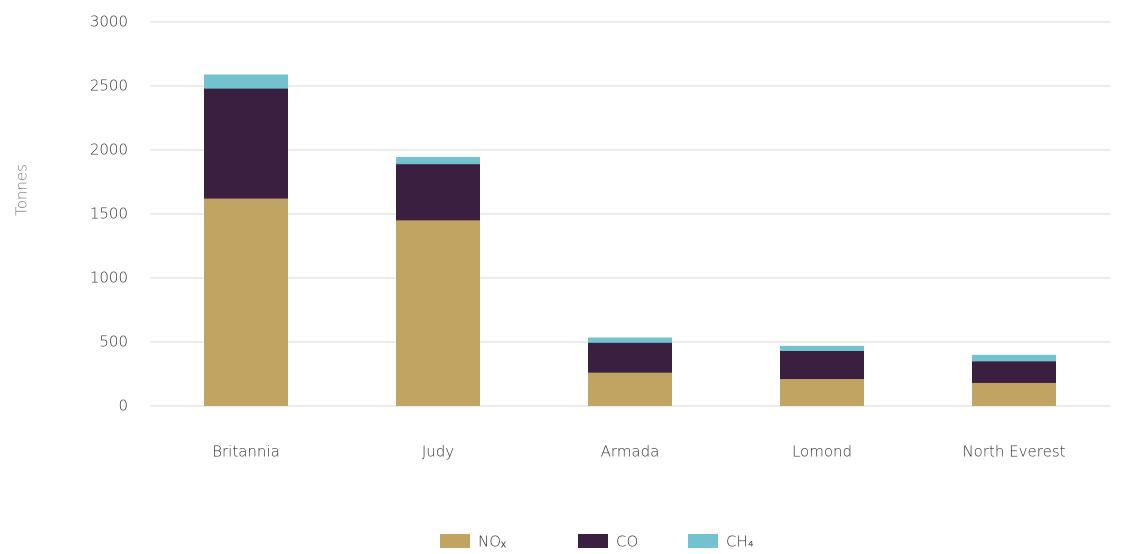  What do you see at coordinates (109, 22) in the screenshot?
I see `y-tick-label: 3000` at bounding box center [109, 22].